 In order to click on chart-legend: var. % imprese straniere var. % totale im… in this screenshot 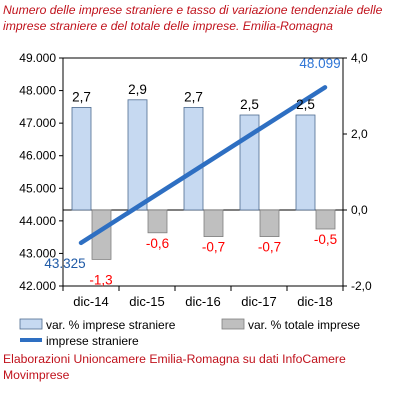, I will do `click(189, 333)`.